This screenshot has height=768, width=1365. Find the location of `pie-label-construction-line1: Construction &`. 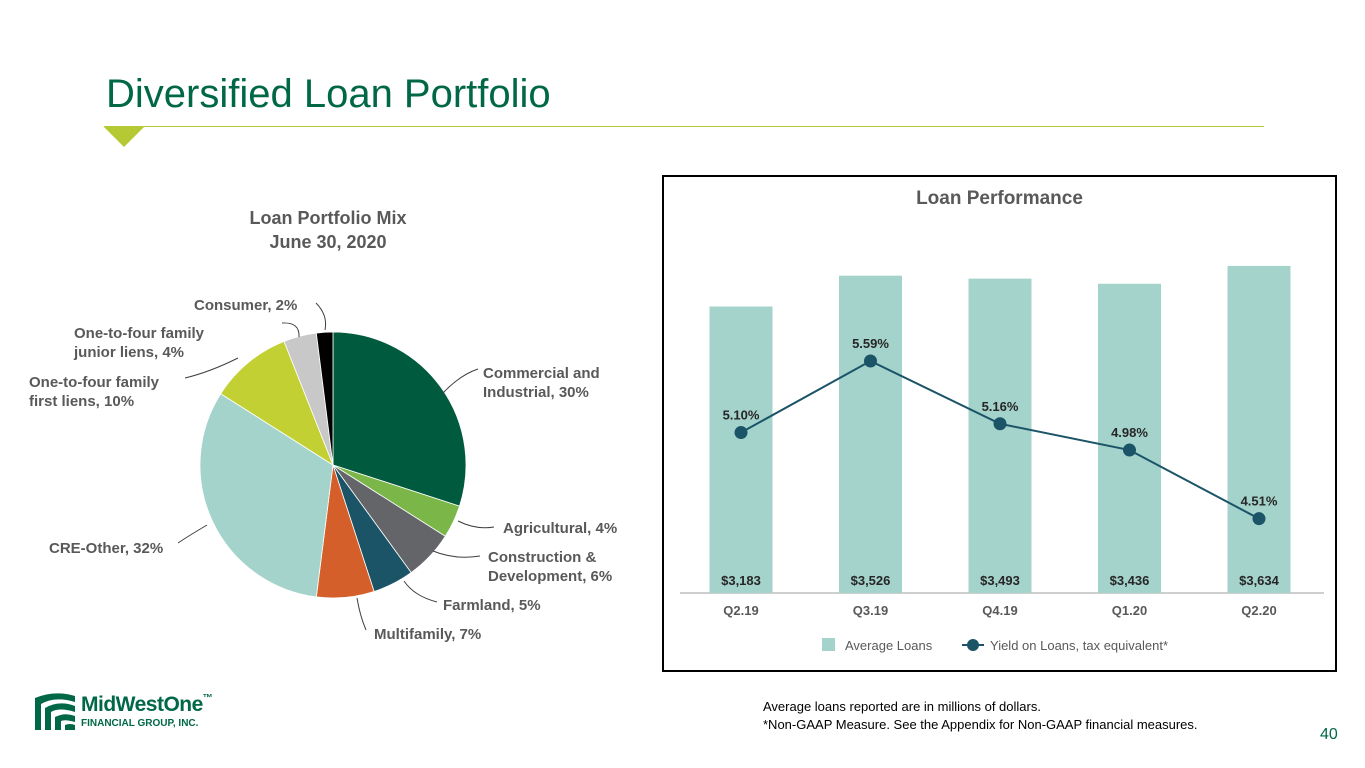

pie-label-construction-line1: Construction & is located at coordinates (542, 557).